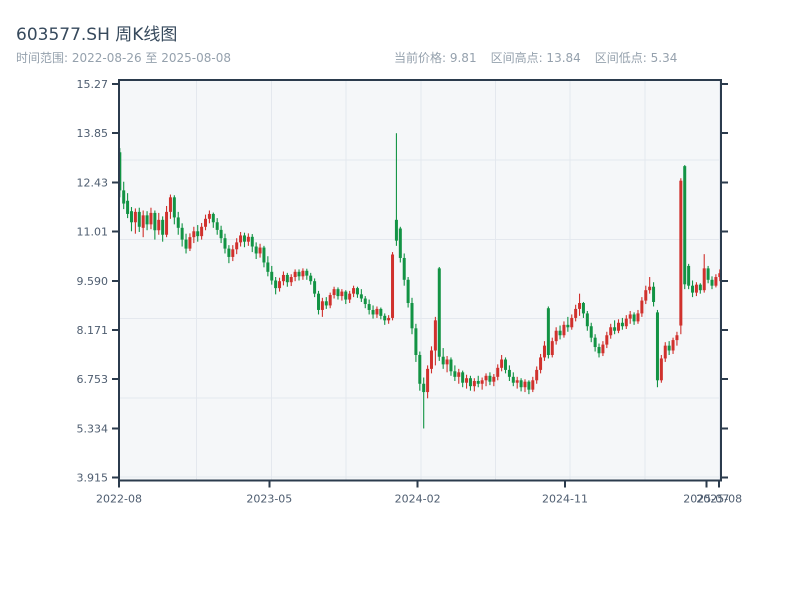  What do you see at coordinates (418, 499) in the screenshot?
I see `x-axis-tick-label: 2024-02` at bounding box center [418, 499].